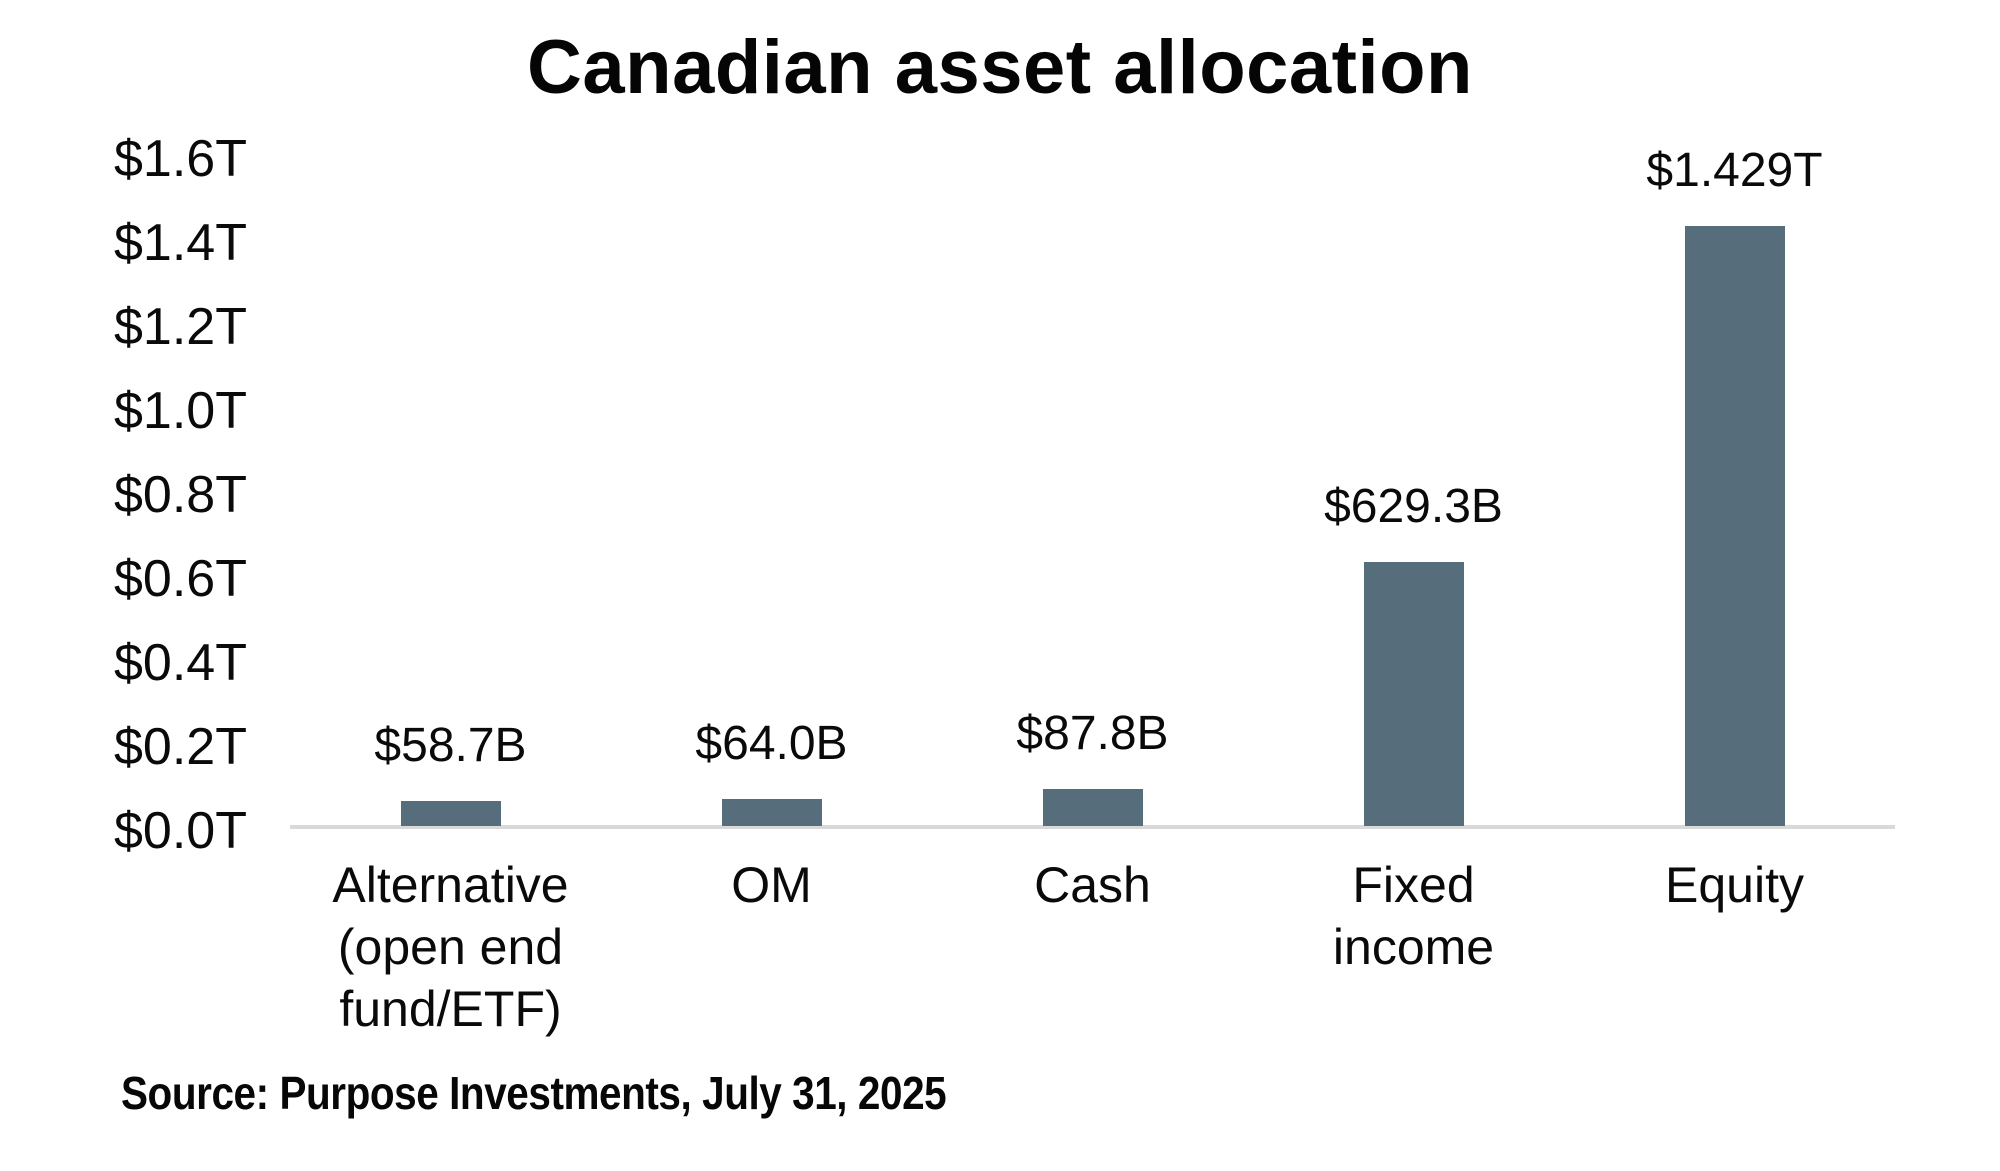 This screenshot has height=1171, width=2000. What do you see at coordinates (771, 885) in the screenshot?
I see `x-axis-category-label: OM` at bounding box center [771, 885].